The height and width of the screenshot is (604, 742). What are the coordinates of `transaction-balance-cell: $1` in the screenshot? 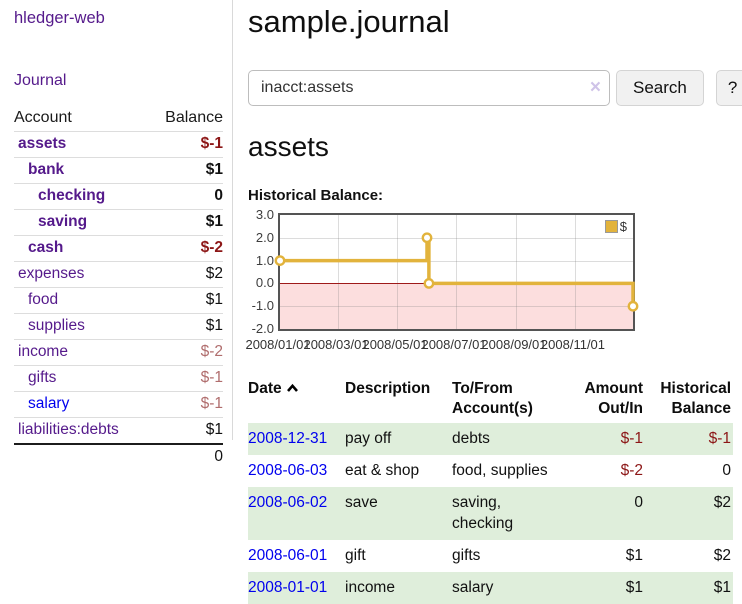 It's located at (722, 587).